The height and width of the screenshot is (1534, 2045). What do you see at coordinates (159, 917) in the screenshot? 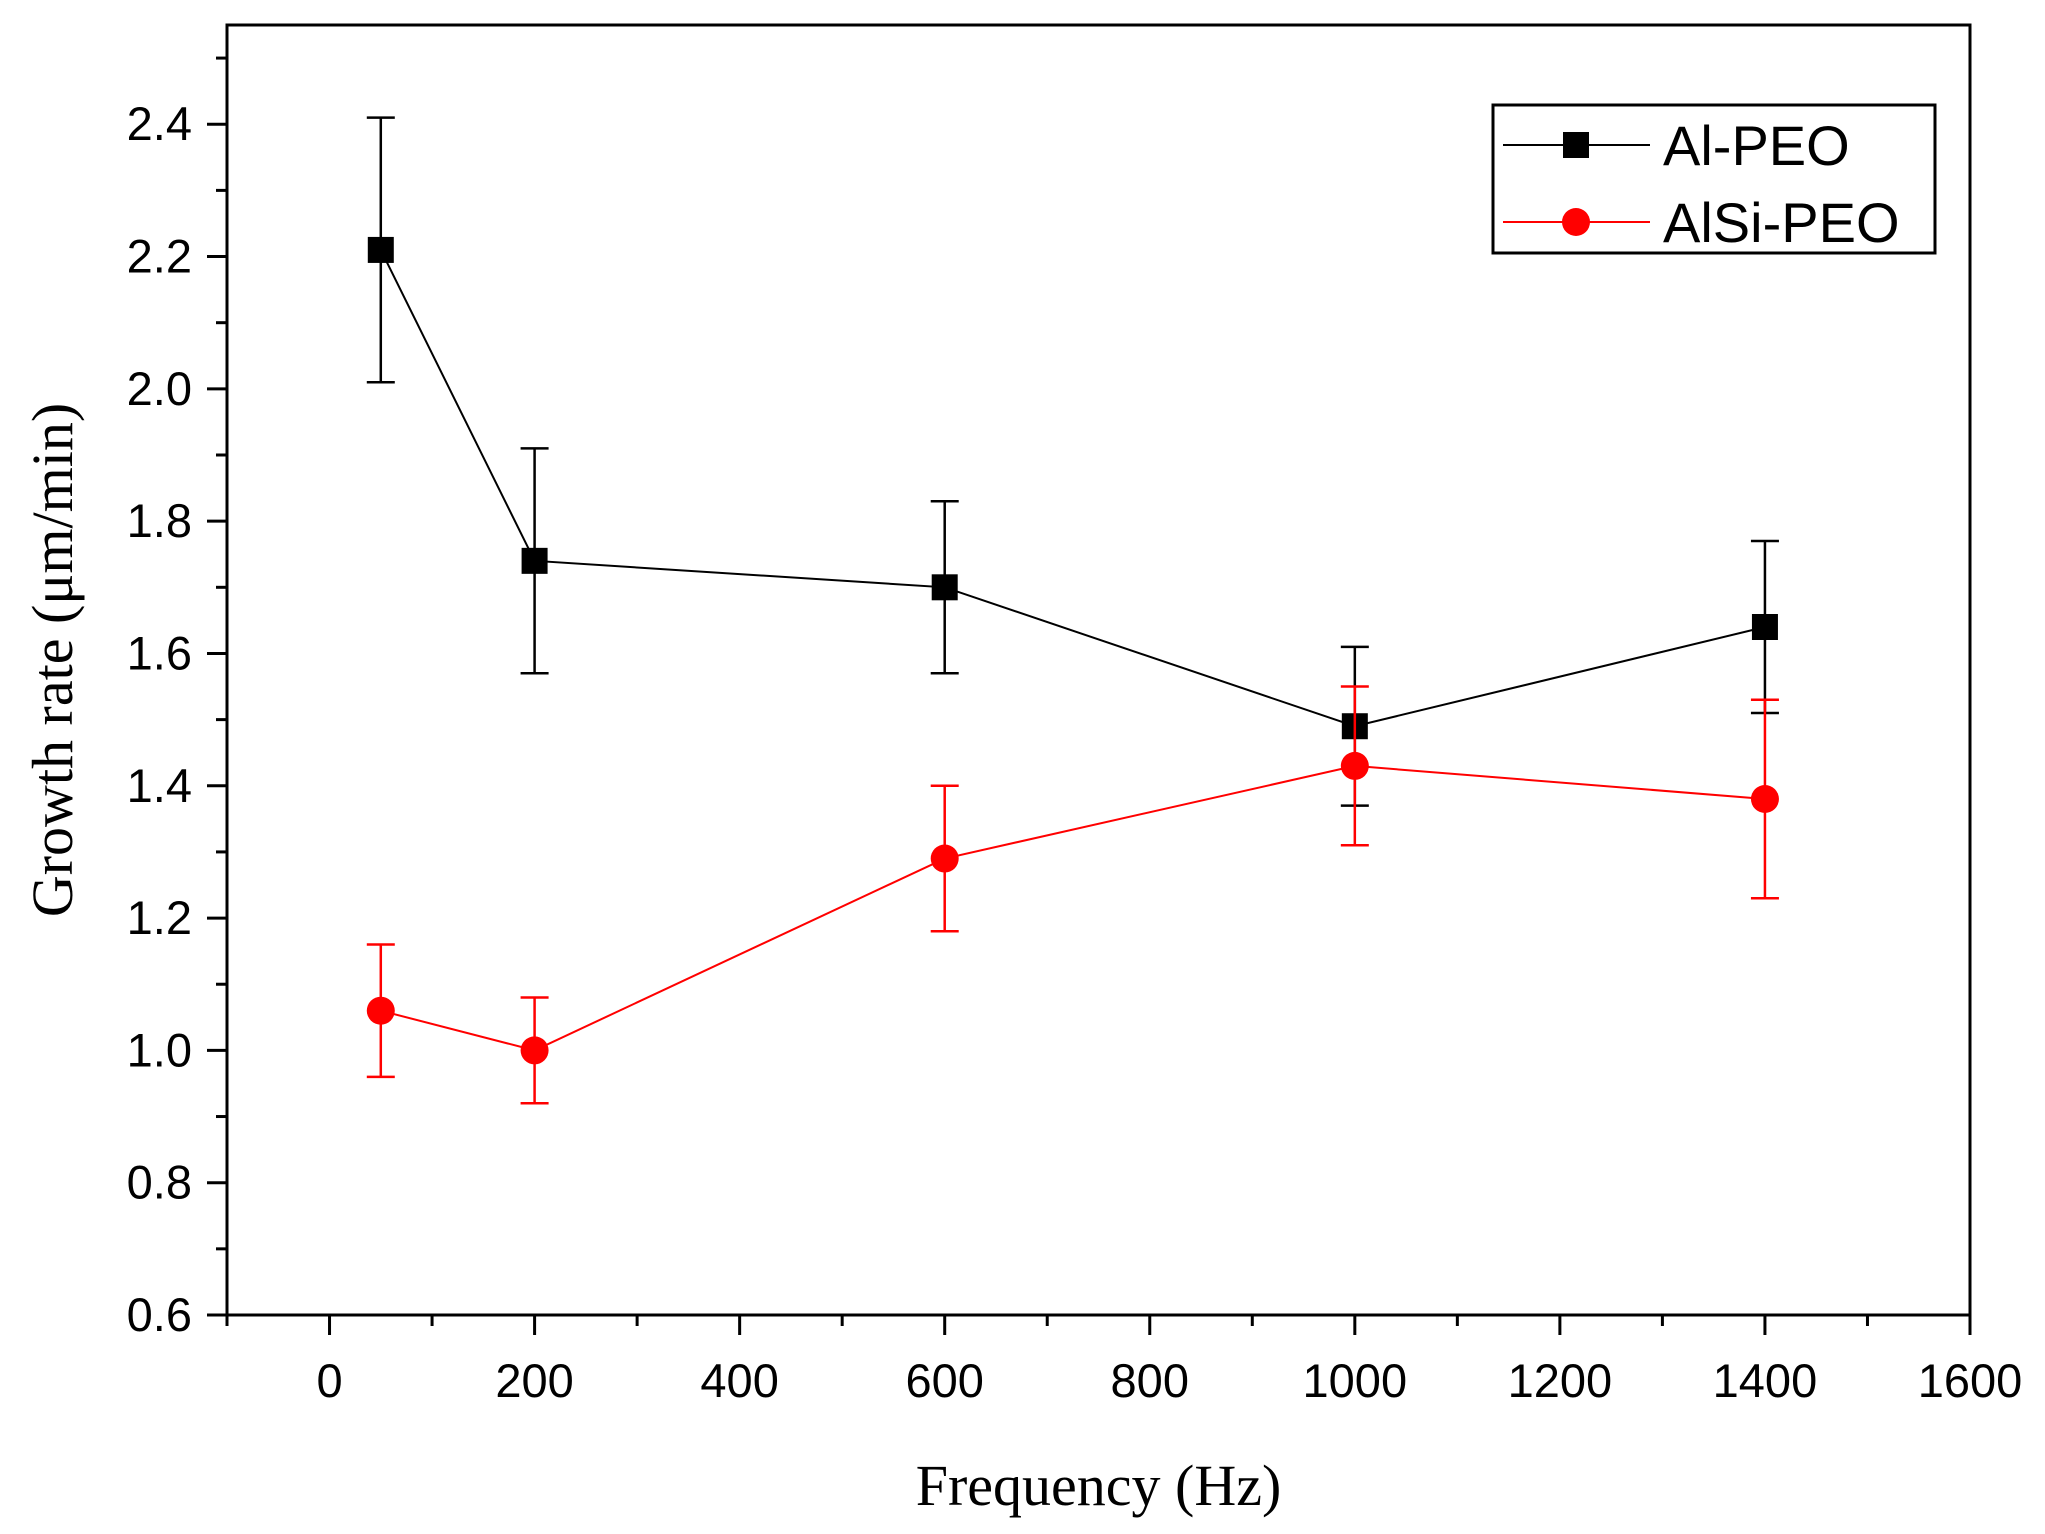
I see `y-tick-label: 1.2` at bounding box center [159, 917].